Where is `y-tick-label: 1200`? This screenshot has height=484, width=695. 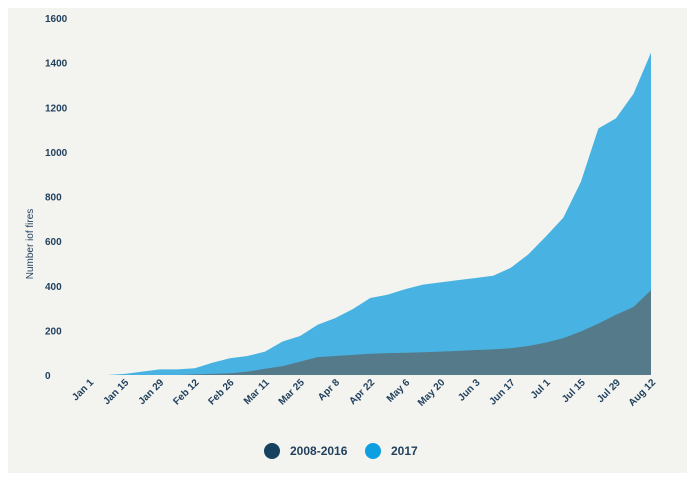
y-tick-label: 1200 is located at coordinates (56, 108).